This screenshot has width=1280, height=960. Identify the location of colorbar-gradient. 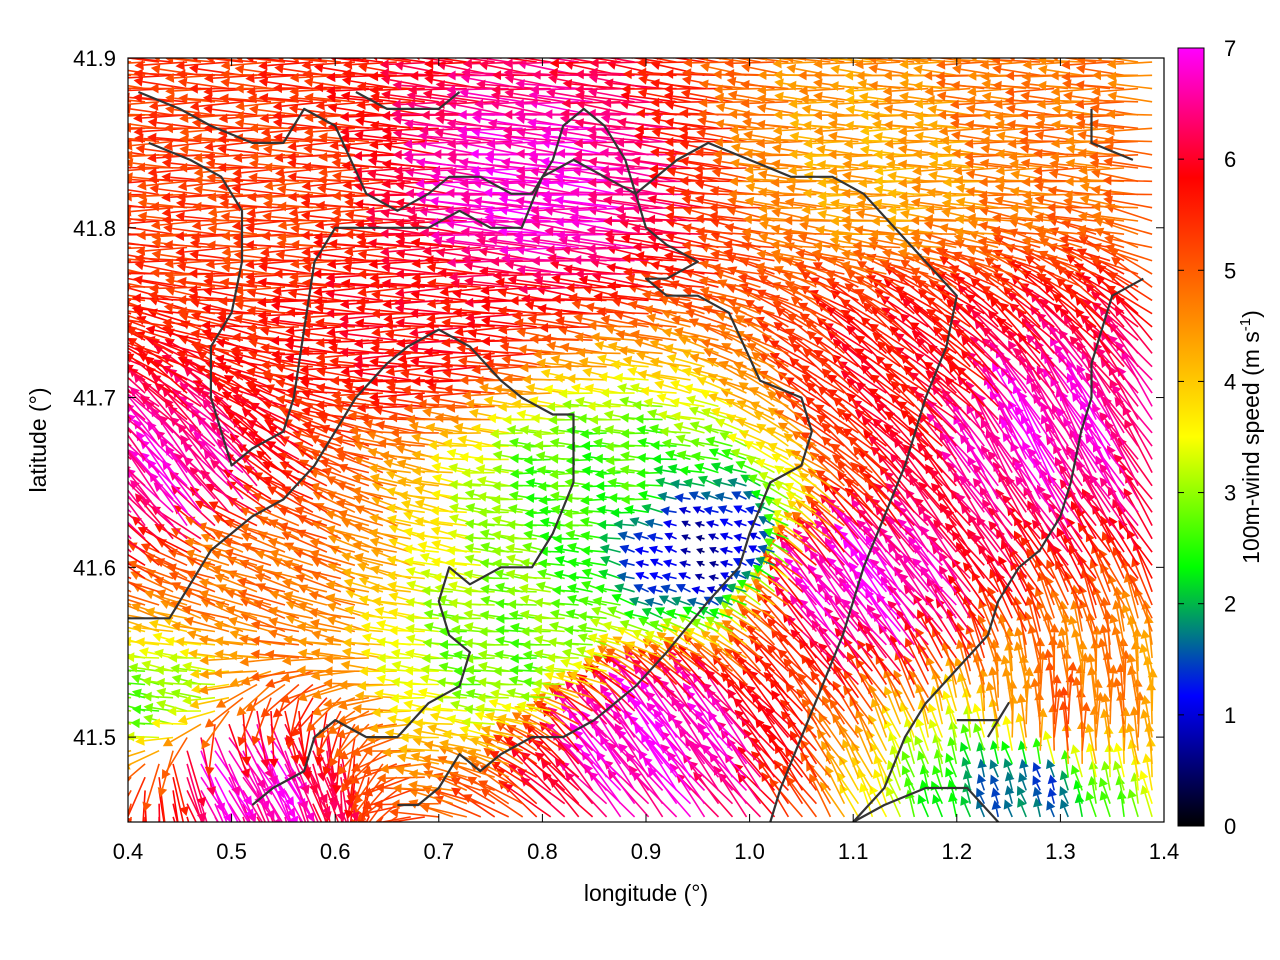
(1191, 437).